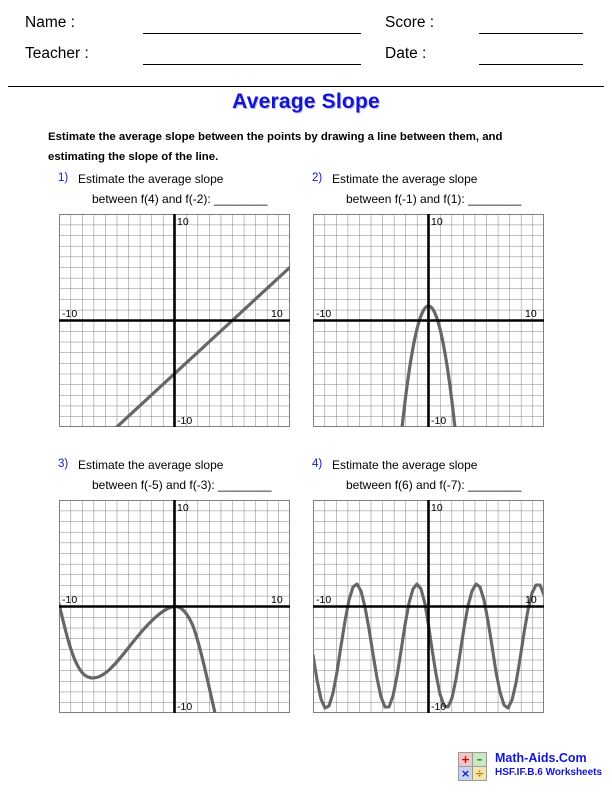 The width and height of the screenshot is (612, 792). What do you see at coordinates (437, 222) in the screenshot?
I see `graph-2-ylabel-top: 10` at bounding box center [437, 222].